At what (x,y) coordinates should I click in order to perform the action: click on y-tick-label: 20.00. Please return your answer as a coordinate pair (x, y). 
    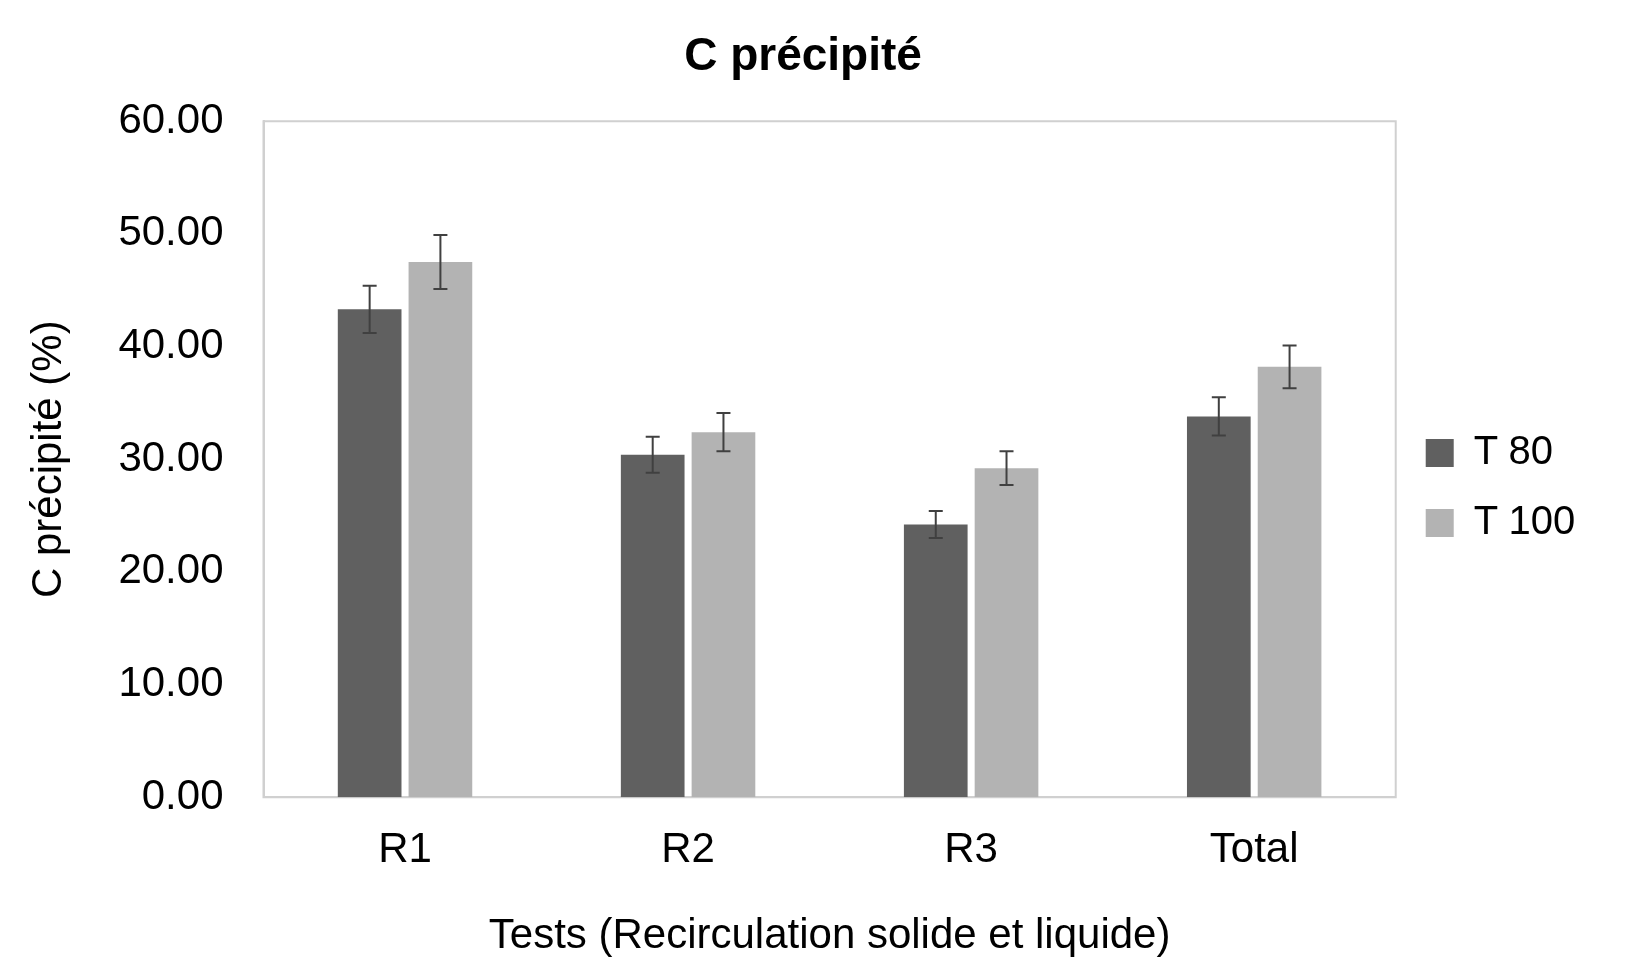
    Looking at the image, I should click on (171, 569).